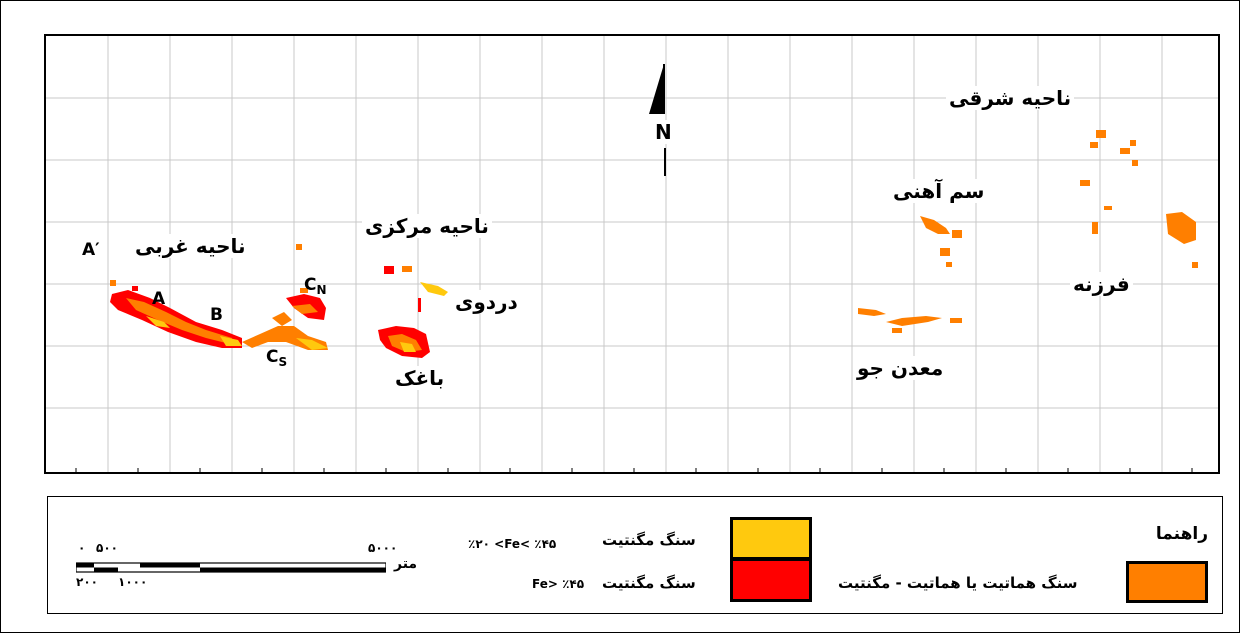 The image size is (1242, 635). Describe the element at coordinates (649, 583) in the screenshot. I see `legend-label-magnetite-high: سنگ مگنتیت` at that location.